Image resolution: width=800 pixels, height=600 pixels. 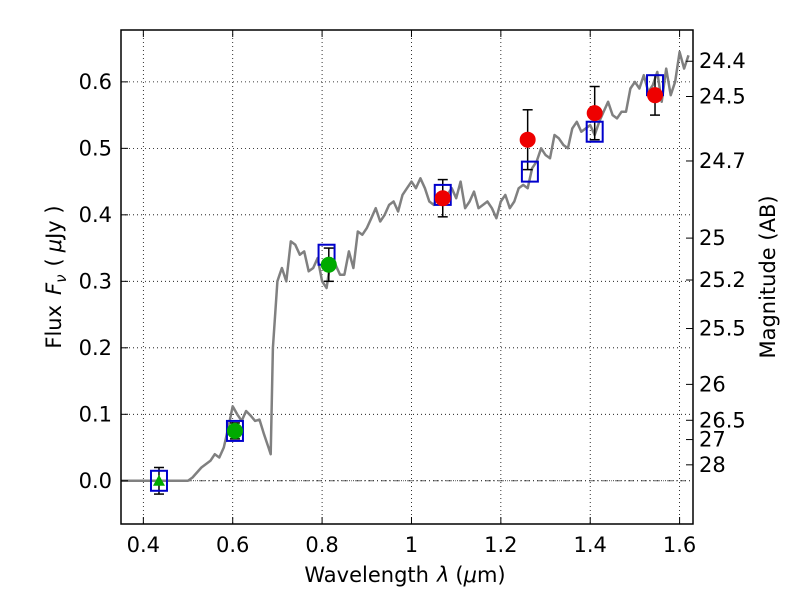 What do you see at coordinates (95, 148) in the screenshot?
I see `y-tick-label: 0.5` at bounding box center [95, 148].